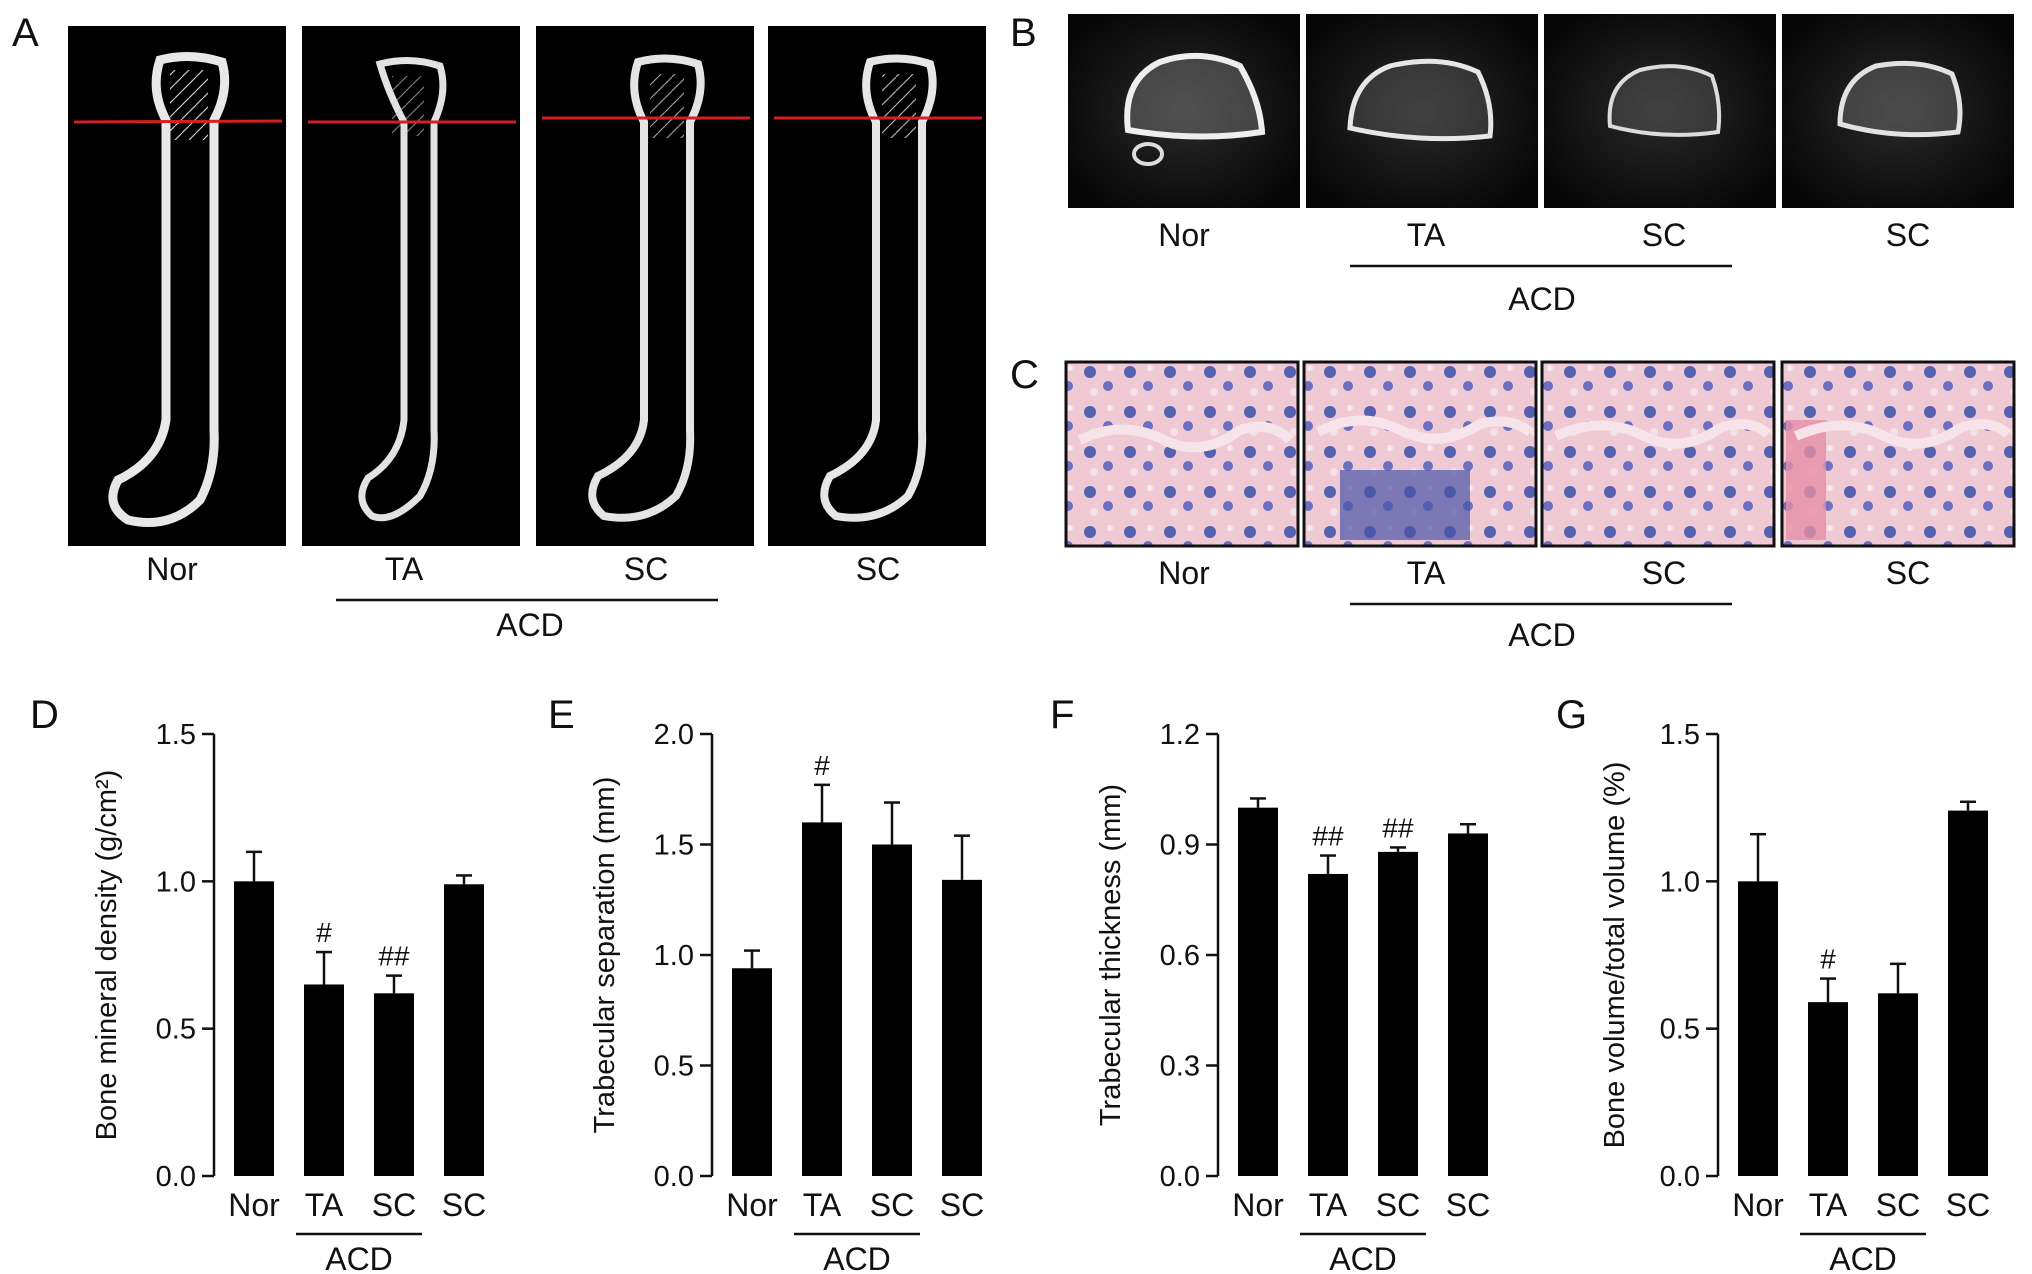 The width and height of the screenshot is (2032, 1274). What do you see at coordinates (176, 1030) in the screenshot?
I see `y-tick-label-d-1: 0.5` at bounding box center [176, 1030].